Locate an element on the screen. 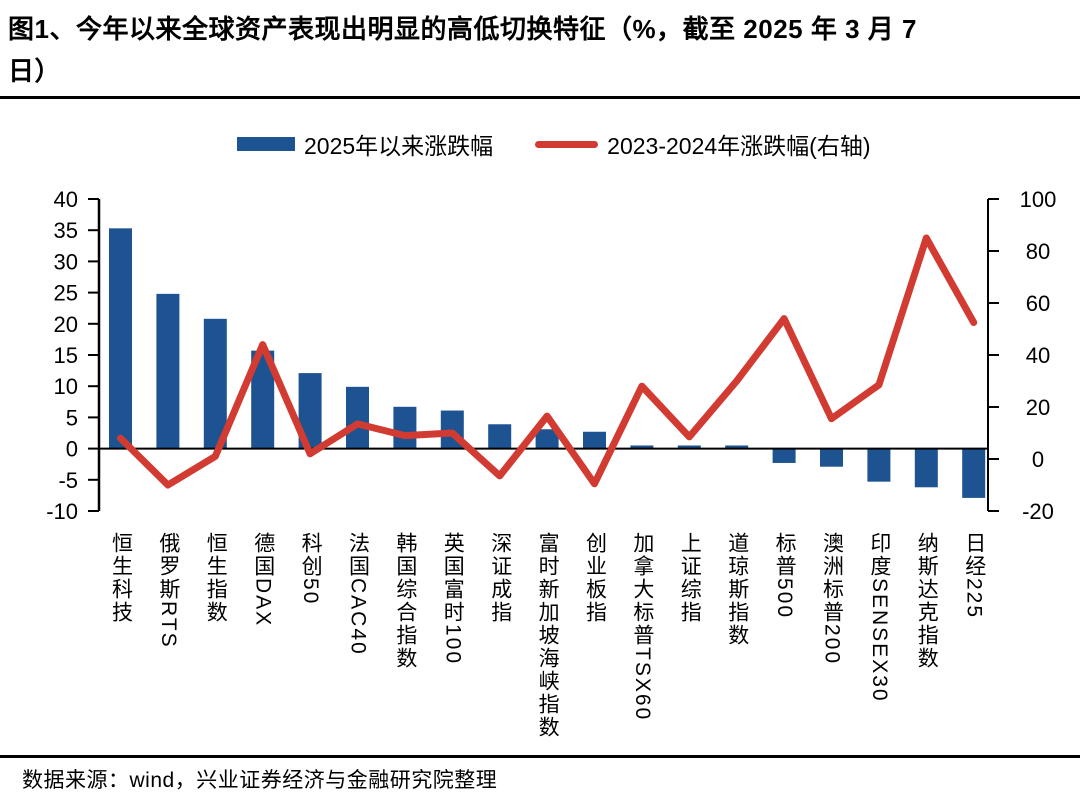 This screenshot has height=799, width=1080. right-axis-tick-label: -20 is located at coordinates (1038, 511).